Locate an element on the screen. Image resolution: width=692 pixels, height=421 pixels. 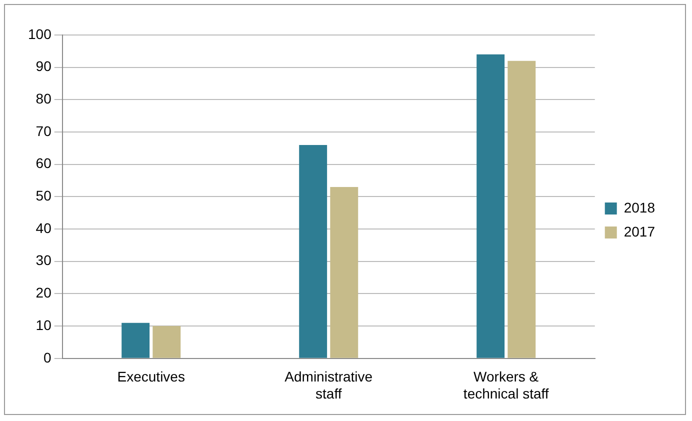
legend-label: 2018 is located at coordinates (640, 207).